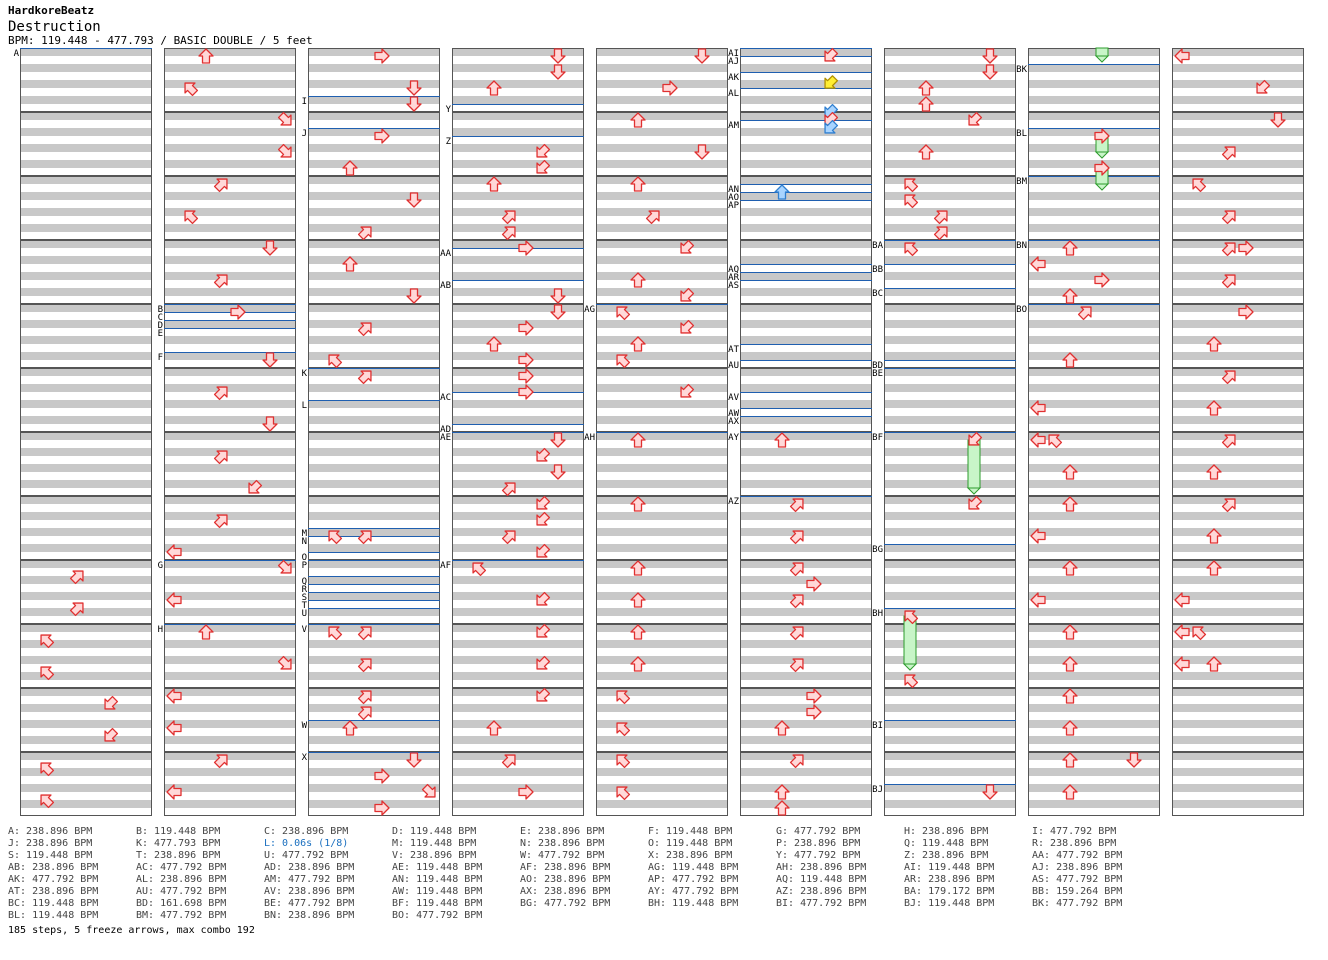  Describe the element at coordinates (821, 867) in the screenshot. I see `bpm-legend-entry: AH: 238.896 BPM` at that location.